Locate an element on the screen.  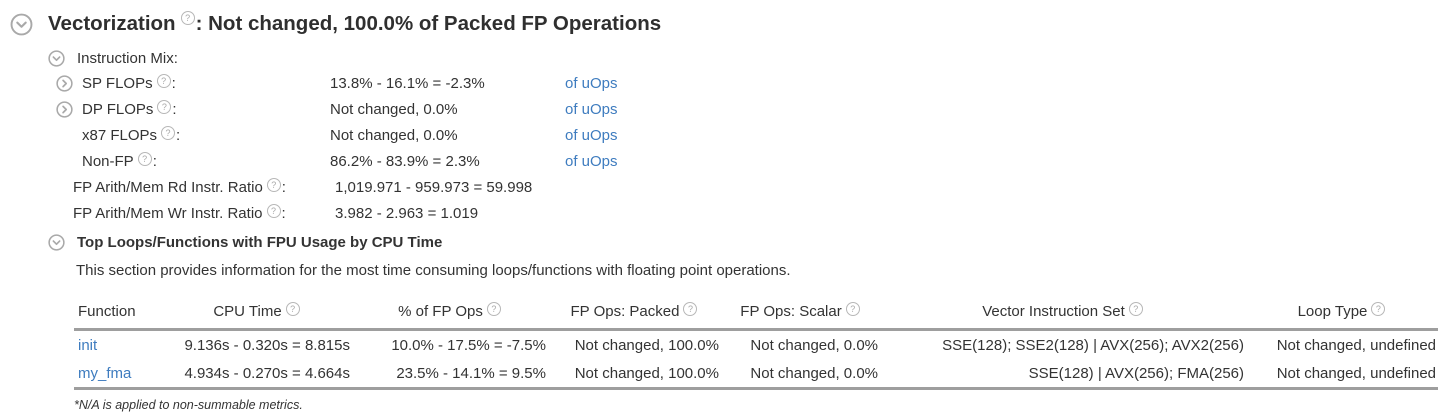
fp-arith-mem-rd-ratio-label: FP Arith/Mem Rd Instr. Ratio: is located at coordinates (204, 186).